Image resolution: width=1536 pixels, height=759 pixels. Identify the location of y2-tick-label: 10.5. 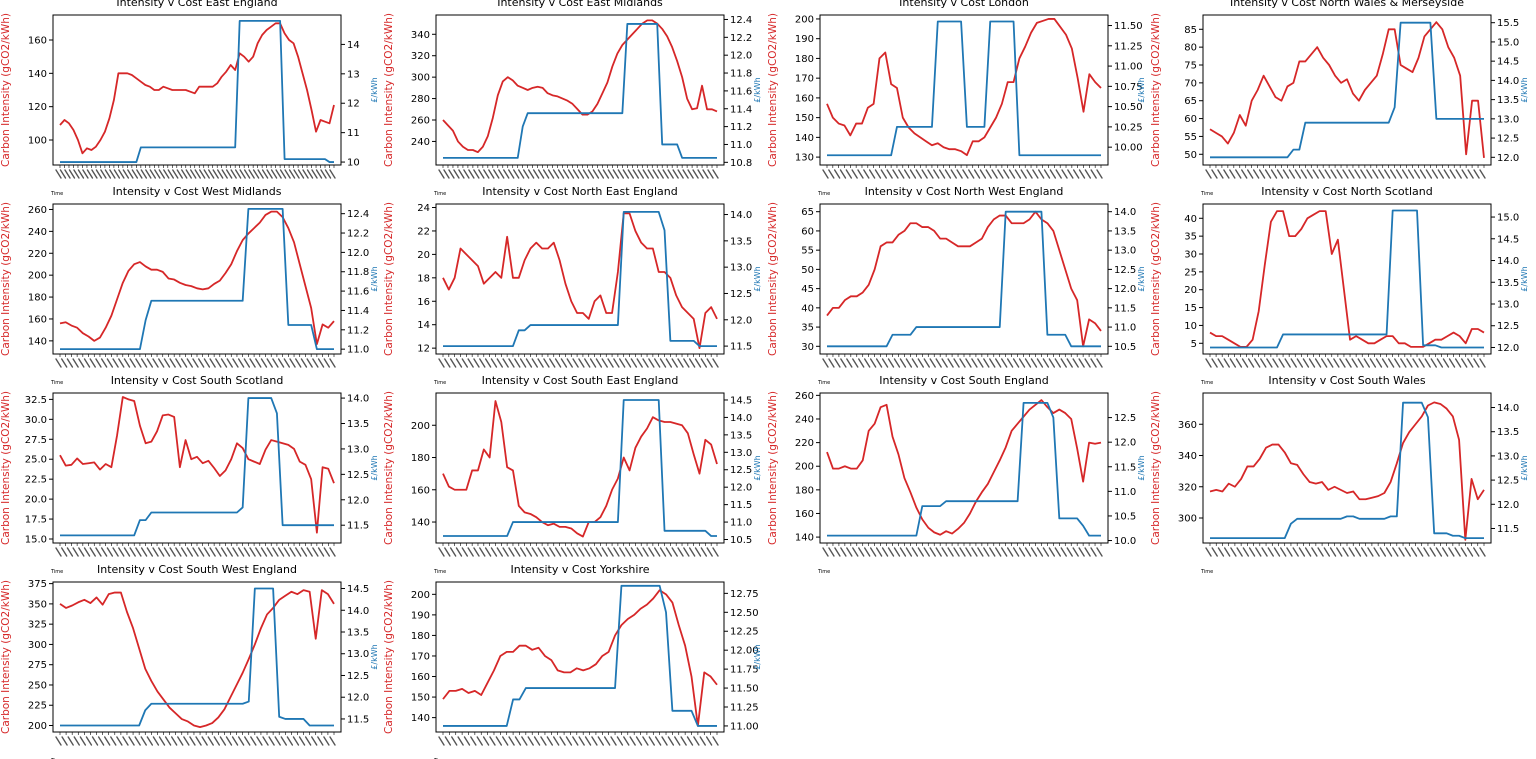
(1125, 516).